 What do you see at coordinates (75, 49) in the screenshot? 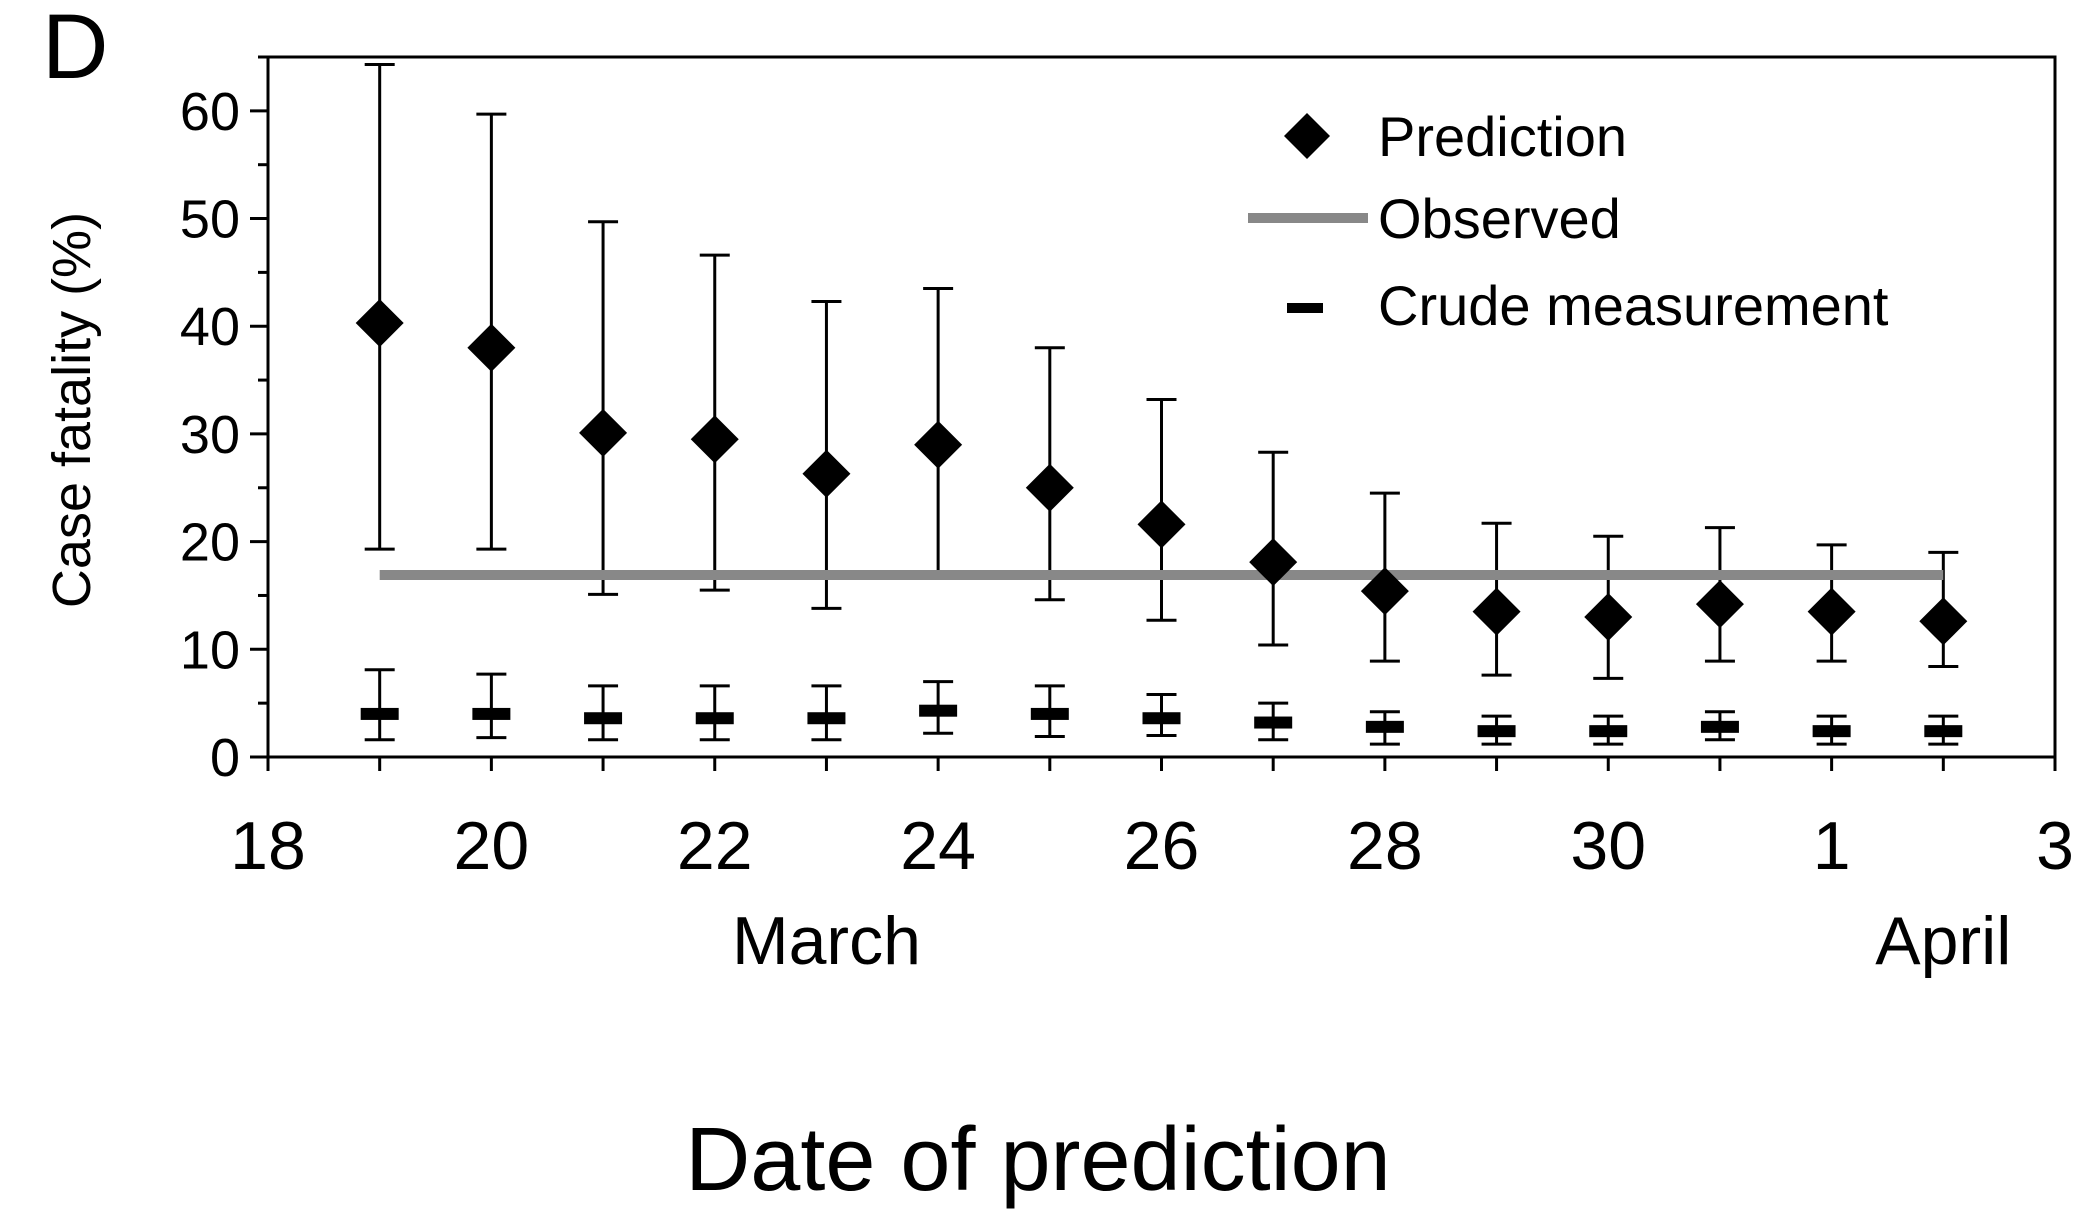
I see `panel-label: D` at bounding box center [75, 49].